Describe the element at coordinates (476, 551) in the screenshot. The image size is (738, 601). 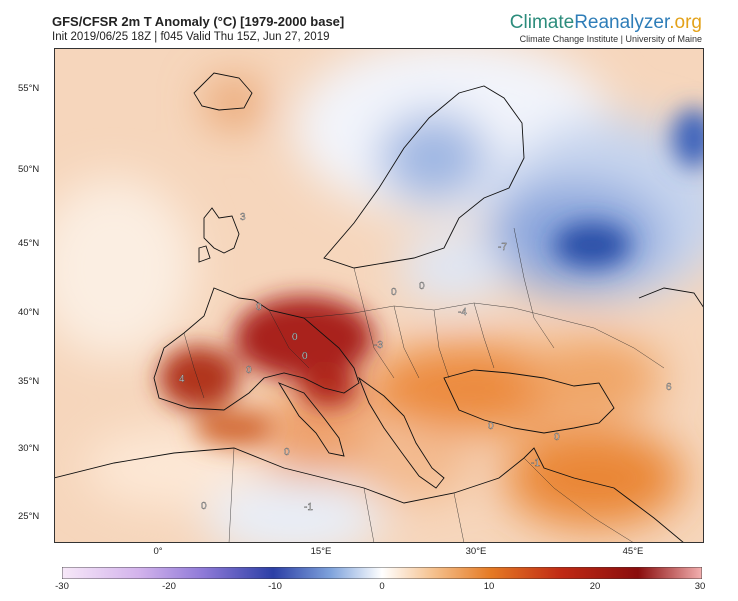
I see `lon-label-30e: 30°E` at that location.